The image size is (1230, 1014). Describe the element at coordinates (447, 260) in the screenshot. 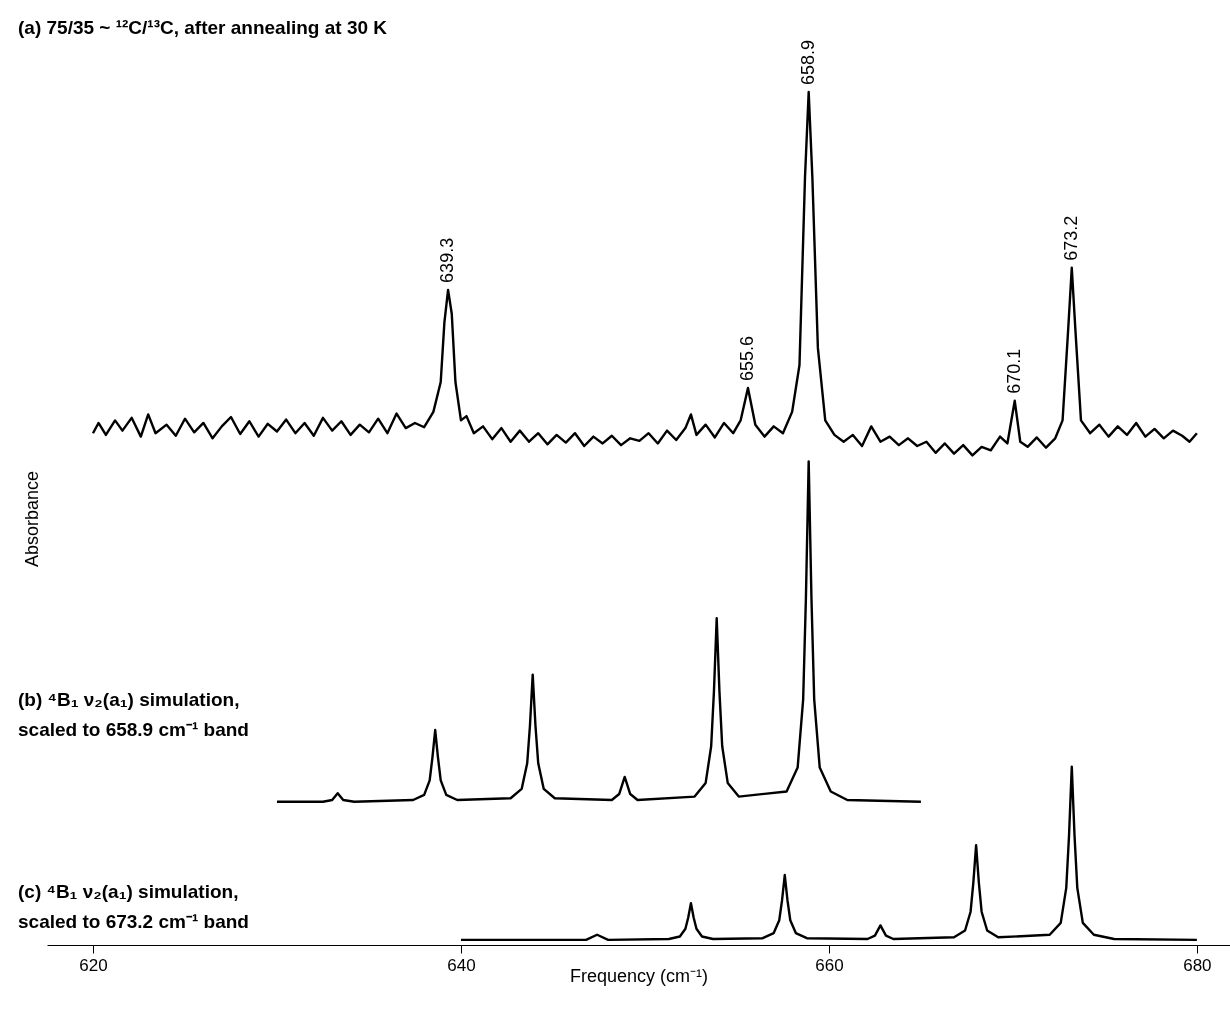

I see `annotation: 639.3` at that location.